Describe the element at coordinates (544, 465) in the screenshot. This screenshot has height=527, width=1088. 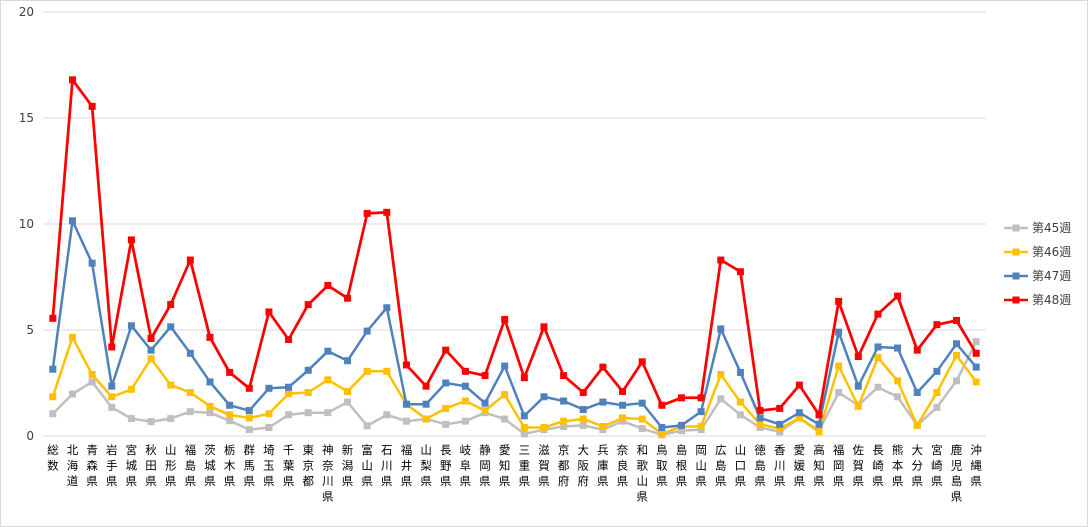
I see `x-tick-label: 滋賀県` at that location.